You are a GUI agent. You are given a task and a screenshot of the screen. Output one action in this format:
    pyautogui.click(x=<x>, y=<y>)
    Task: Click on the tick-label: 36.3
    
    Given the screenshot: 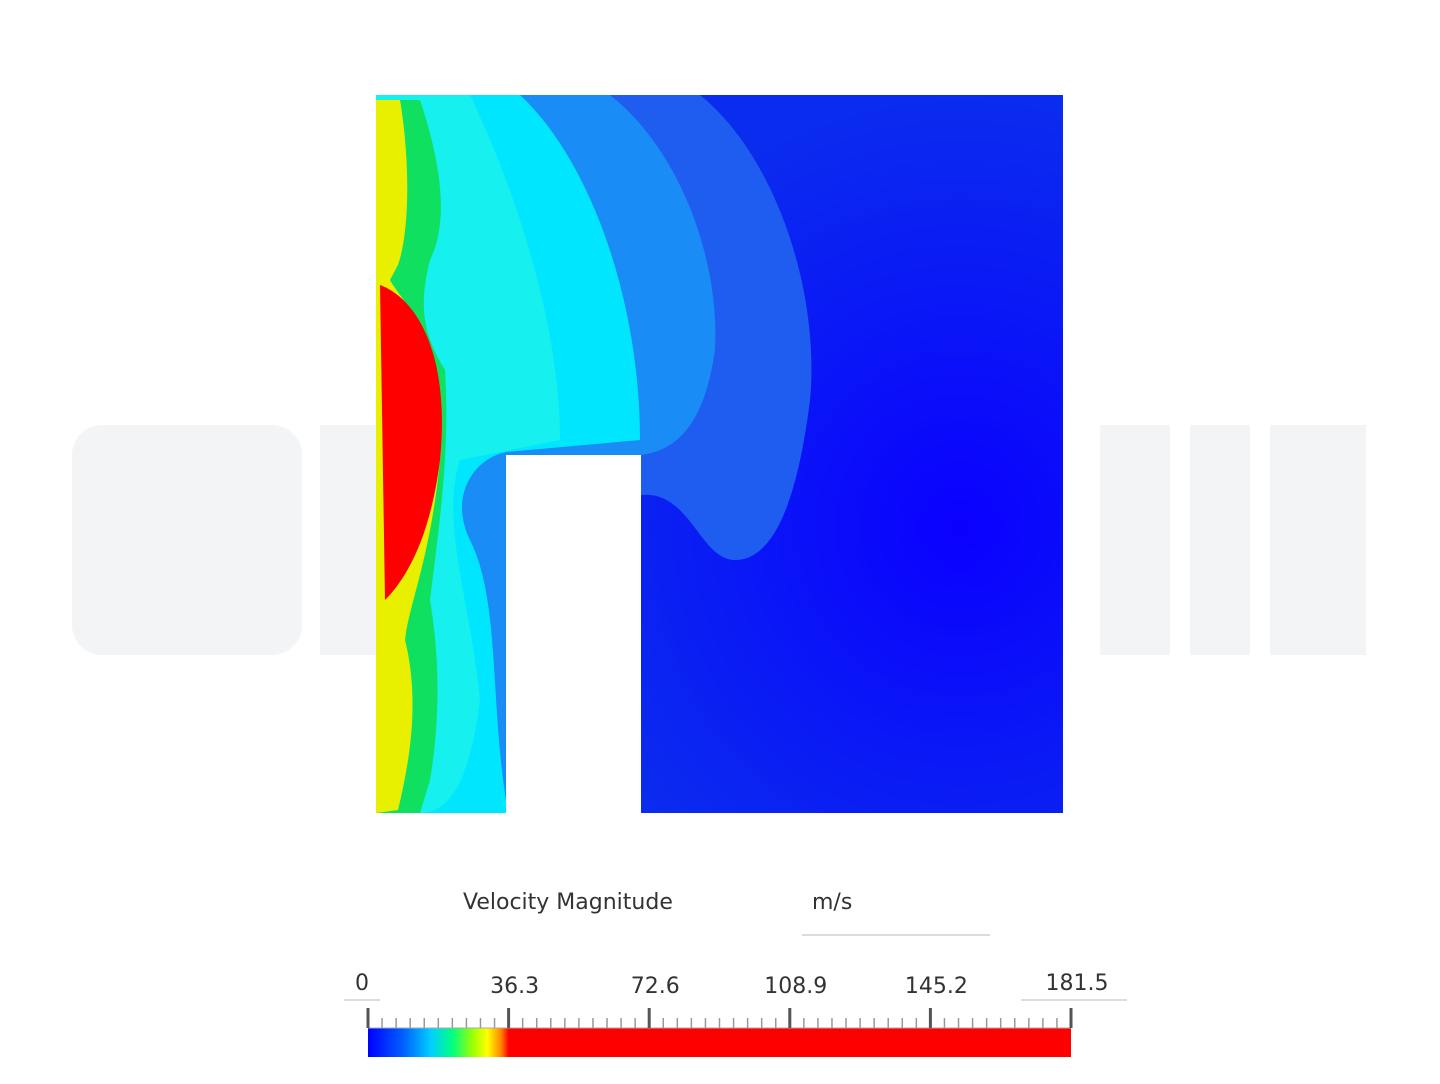 What is the action you would take?
    pyautogui.click(x=514, y=986)
    